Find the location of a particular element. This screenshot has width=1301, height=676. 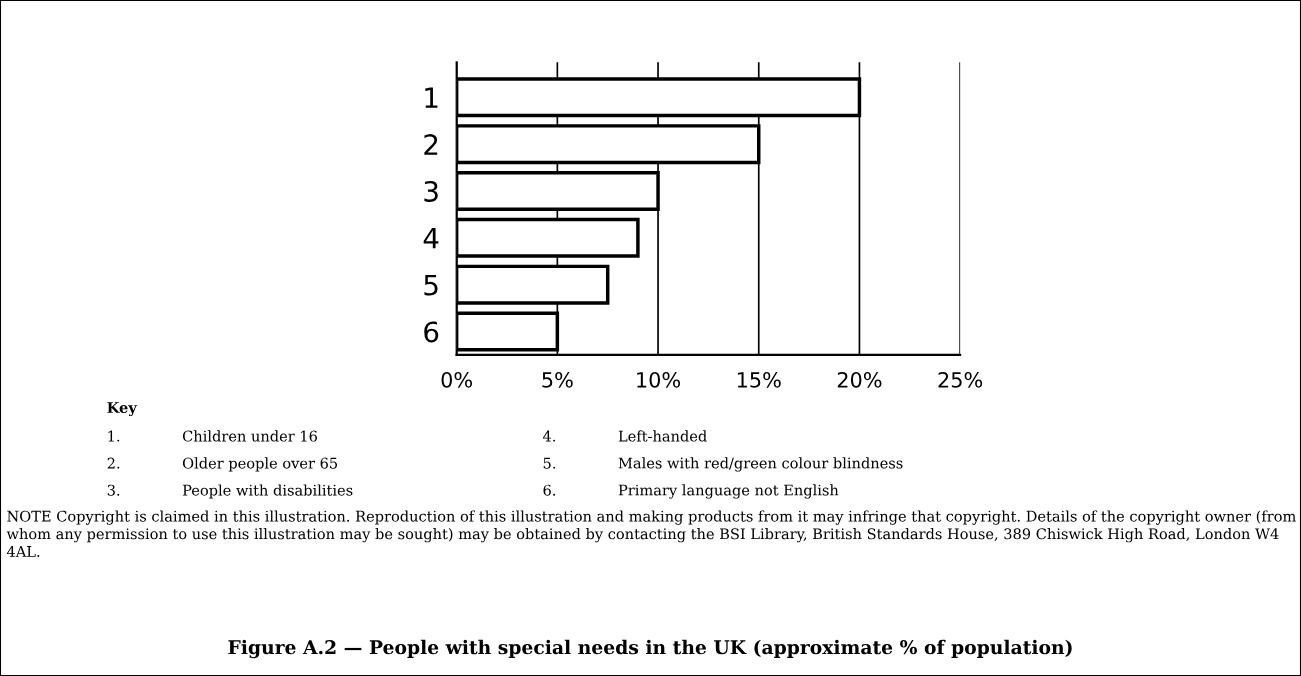

text: 4. Left-handed is located at coordinates (624, 436).